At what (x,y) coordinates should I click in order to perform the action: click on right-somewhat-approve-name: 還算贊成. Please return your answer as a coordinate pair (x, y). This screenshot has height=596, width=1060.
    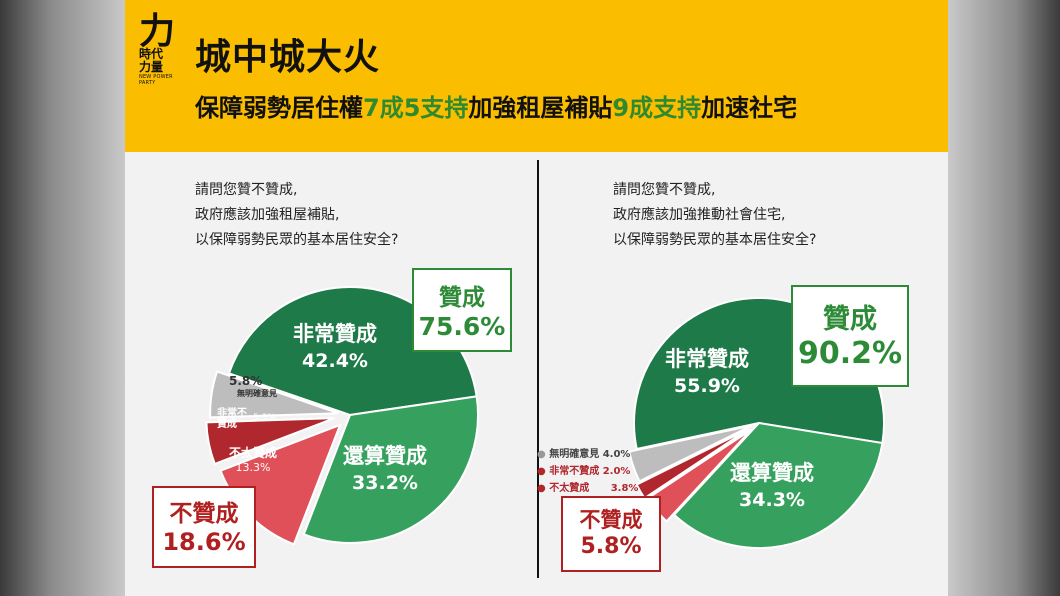
    Looking at the image, I should click on (772, 473).